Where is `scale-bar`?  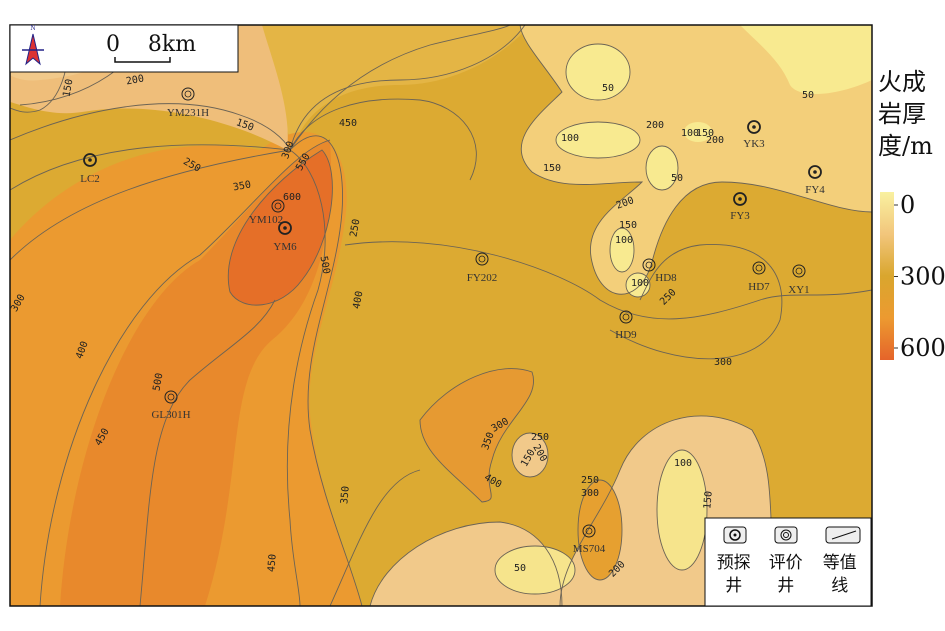 scale-bar is located at coordinates (142, 60).